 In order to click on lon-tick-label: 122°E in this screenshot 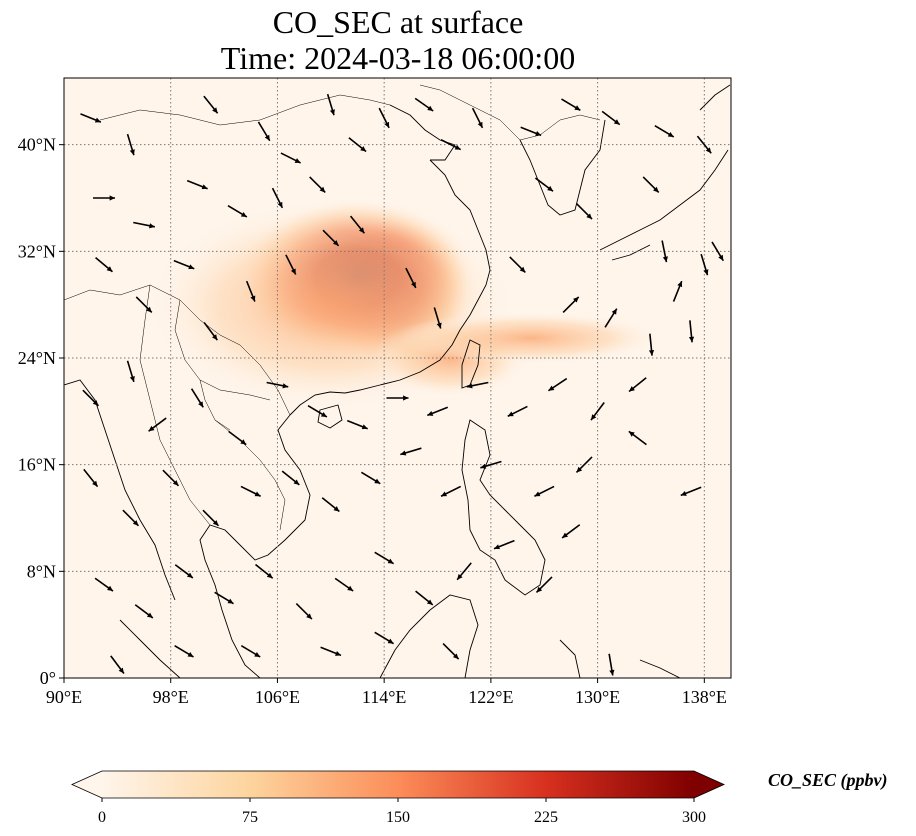, I will do `click(490, 697)`.